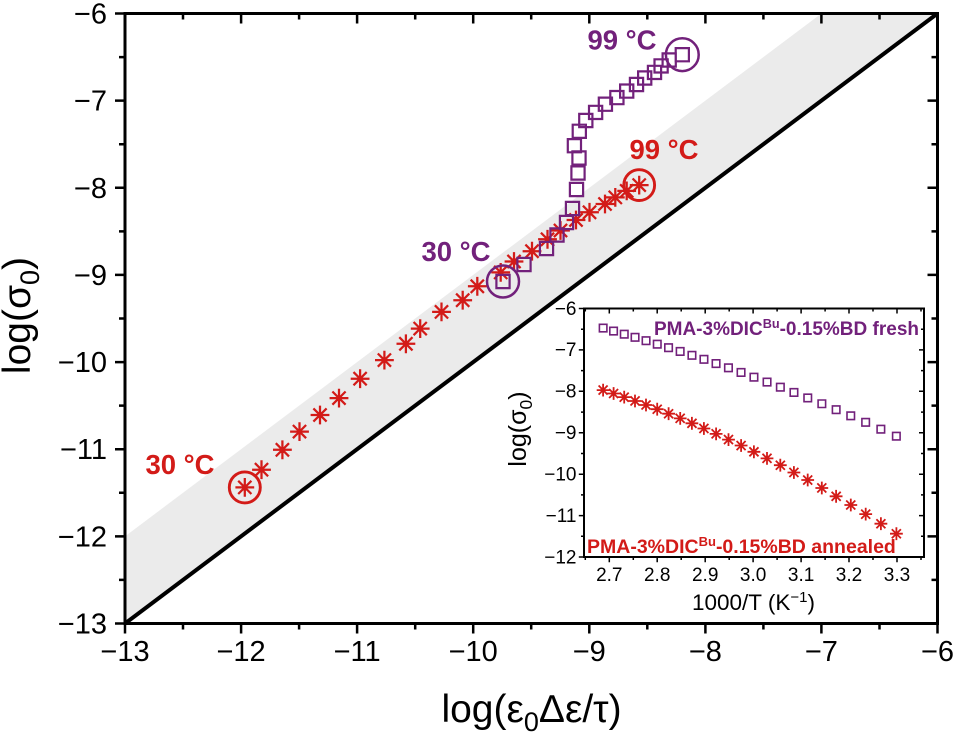  What do you see at coordinates (786, 328) in the screenshot?
I see `svg-text: PMA-3%DICBu-0.15%BD fresh` at bounding box center [786, 328].